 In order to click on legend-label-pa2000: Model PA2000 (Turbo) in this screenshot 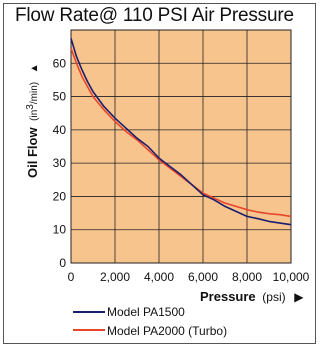, I will do `click(167, 331)`.